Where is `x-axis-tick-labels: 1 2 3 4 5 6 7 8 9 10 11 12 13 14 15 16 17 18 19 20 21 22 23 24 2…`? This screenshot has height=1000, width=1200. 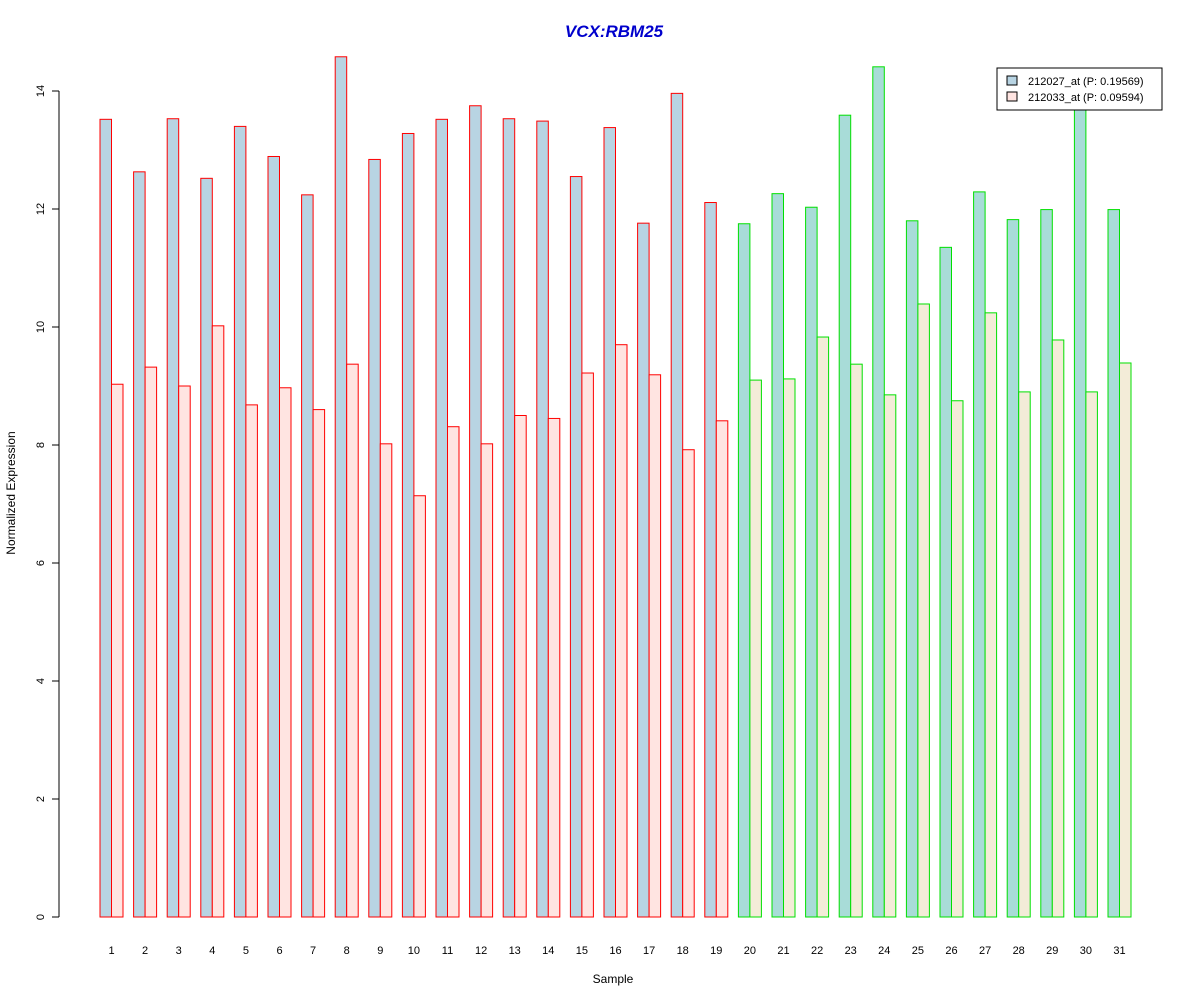
x-axis-tick-labels: 1 2 3 4 5 6 7 8 9 10 11 12 13 14 15 16 17 18 19 20 21 22 23 24 2… is located at coordinates (616, 951).